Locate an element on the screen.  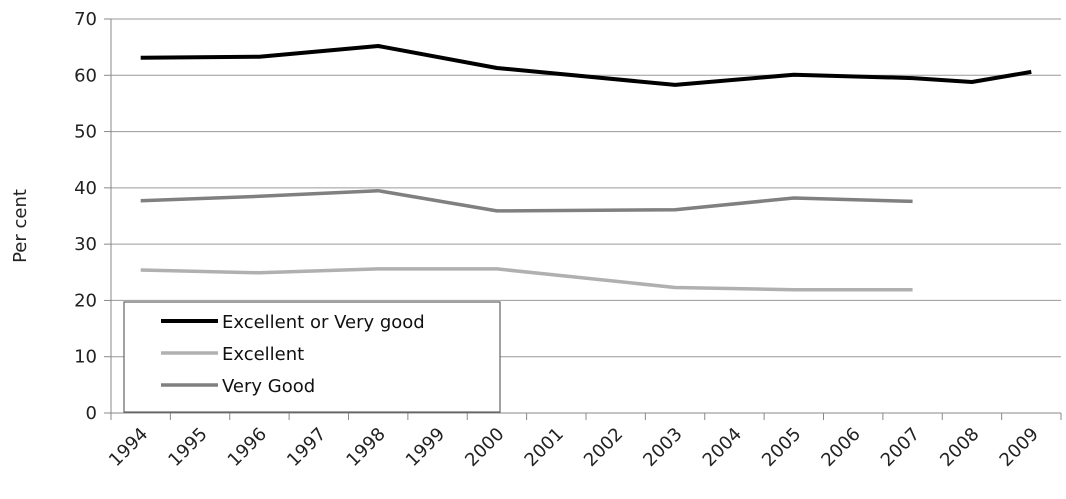
x-tick-label: 2002 is located at coordinates (603, 447).